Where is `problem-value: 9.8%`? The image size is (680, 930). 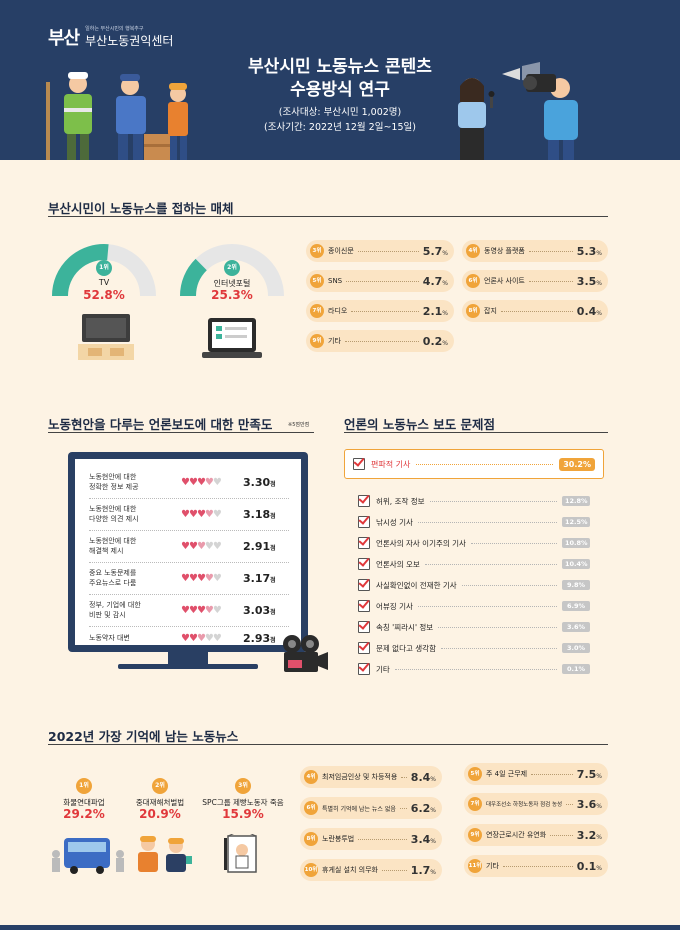 problem-value: 9.8% is located at coordinates (576, 585).